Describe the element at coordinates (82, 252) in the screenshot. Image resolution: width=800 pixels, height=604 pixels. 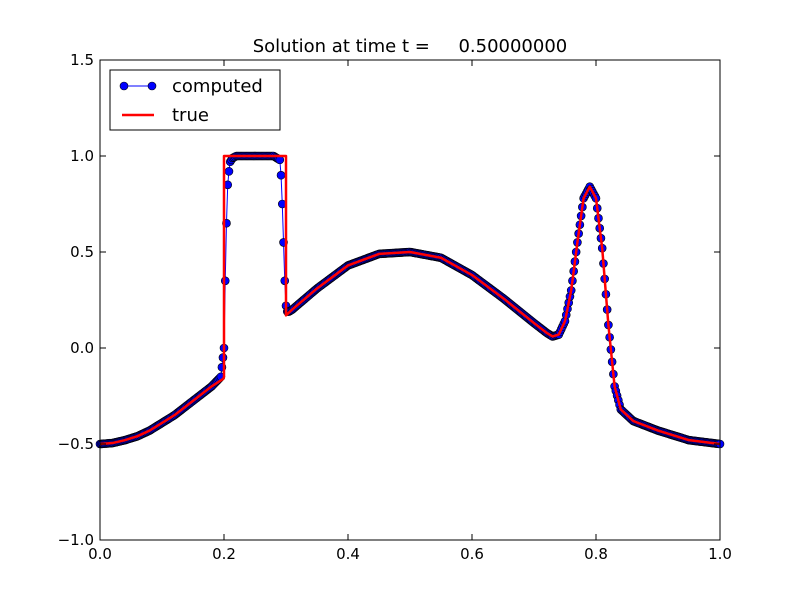
I see `y-tick-label: 0.5` at that location.